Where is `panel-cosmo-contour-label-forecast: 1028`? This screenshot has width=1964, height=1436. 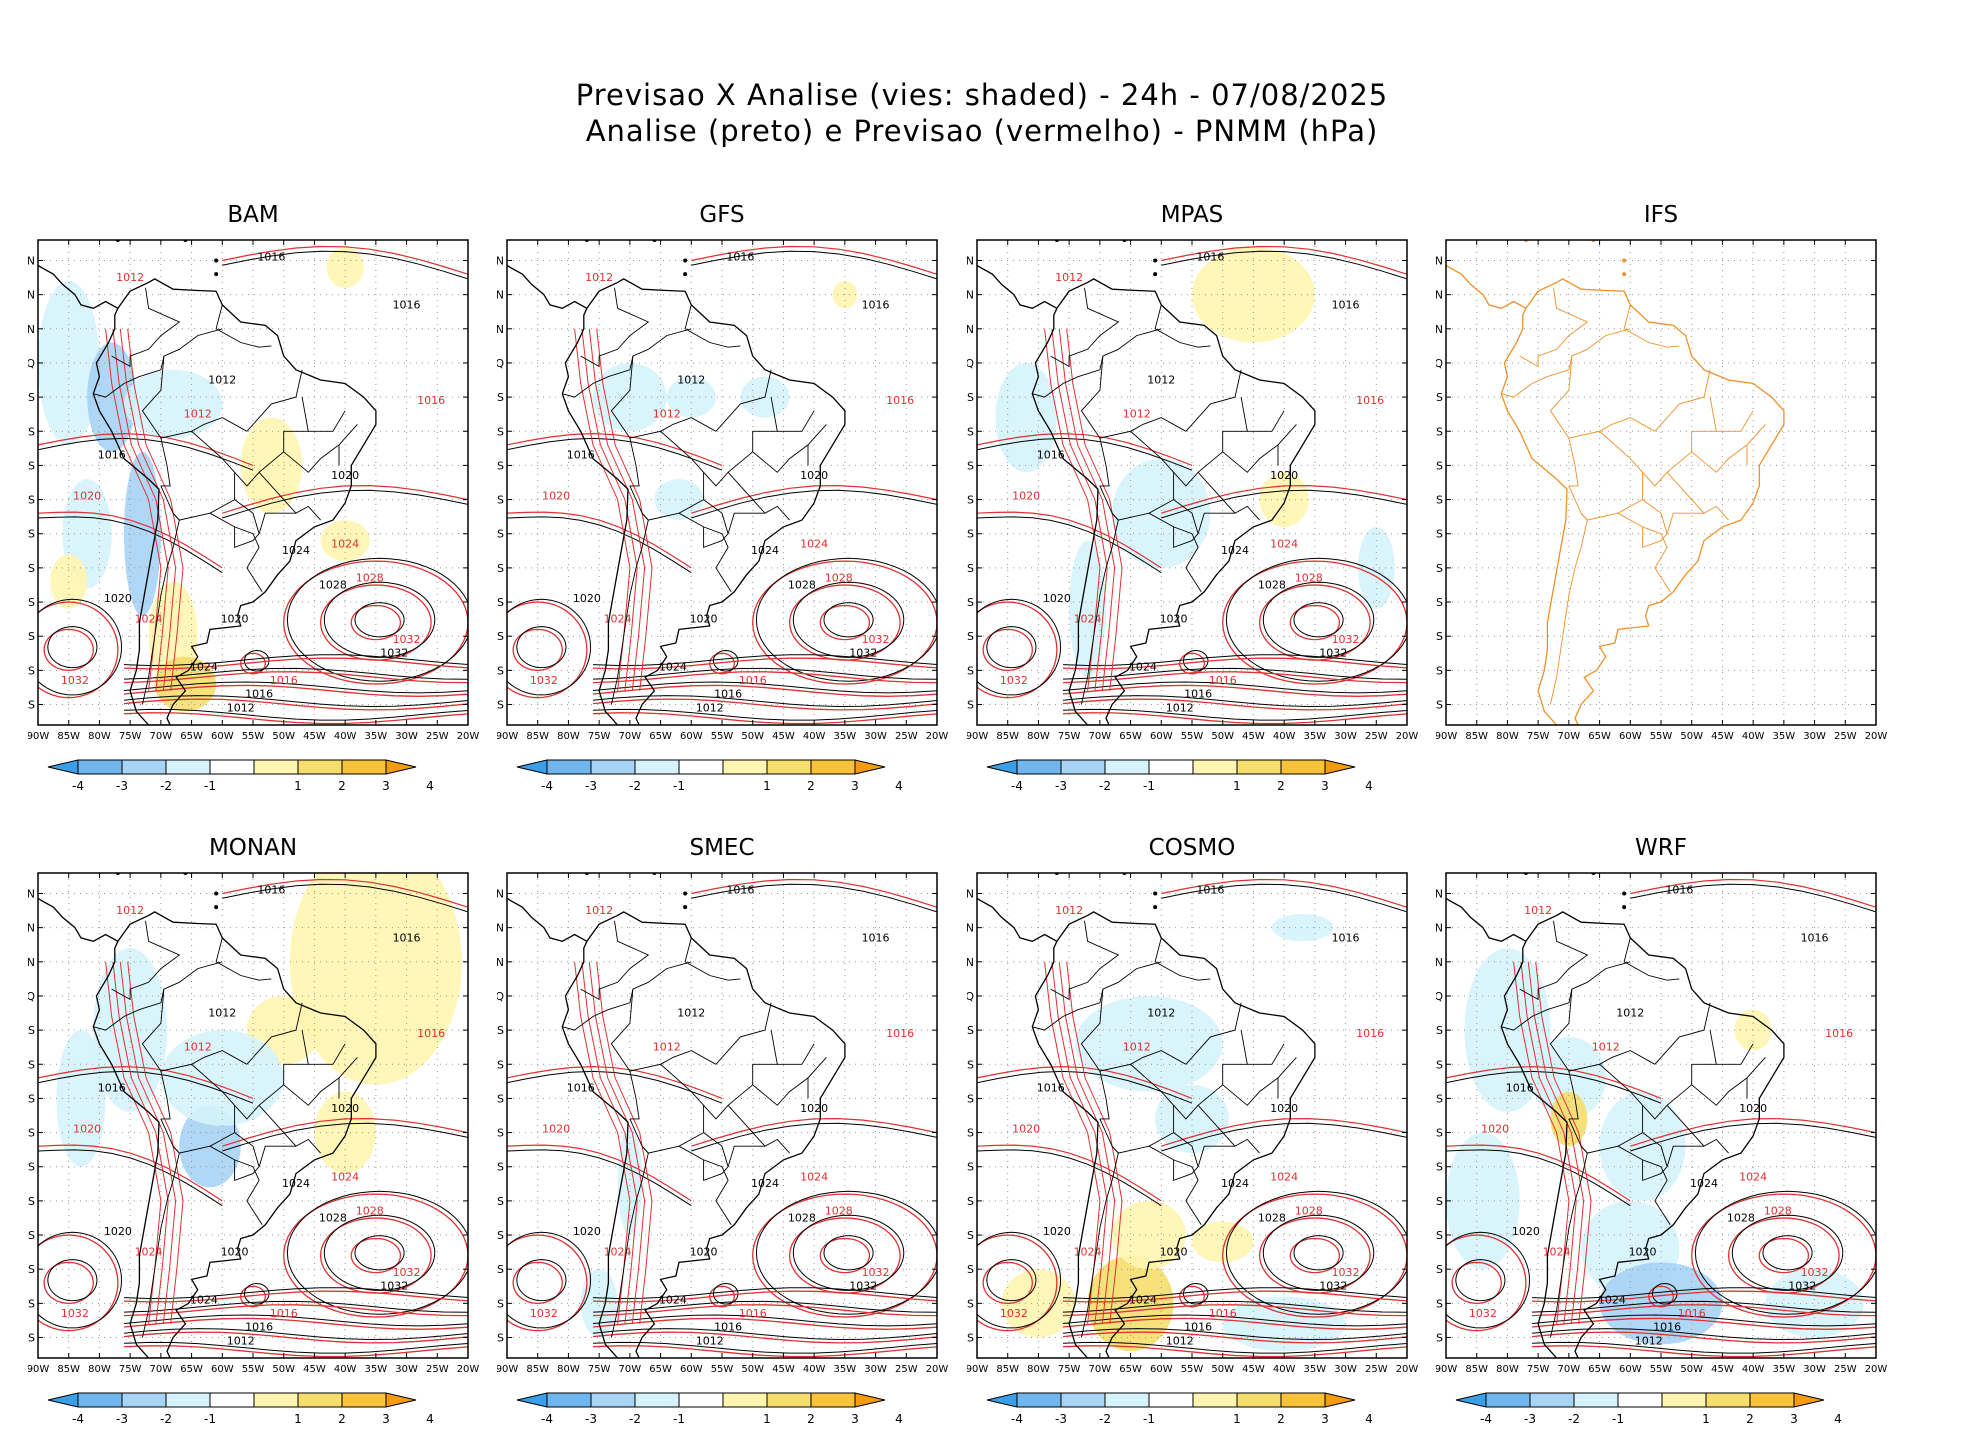
panel-cosmo-contour-label-forecast: 1028 is located at coordinates (1309, 1211).